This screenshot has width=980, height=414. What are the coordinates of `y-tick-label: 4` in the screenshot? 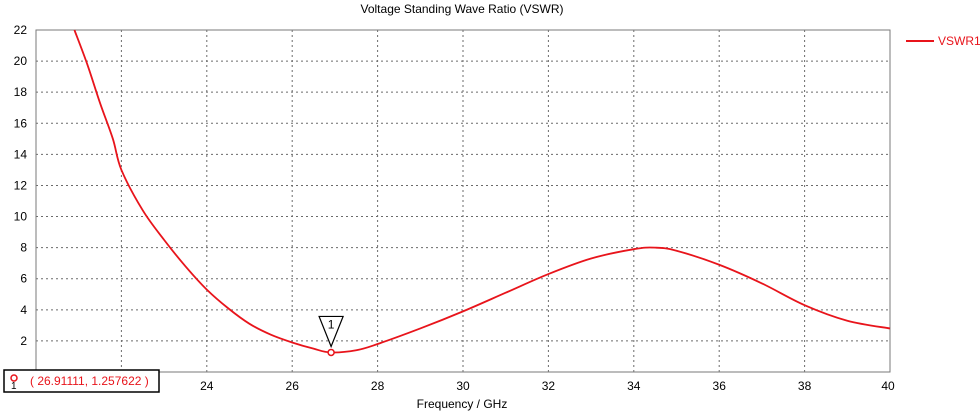 It's located at (23, 310).